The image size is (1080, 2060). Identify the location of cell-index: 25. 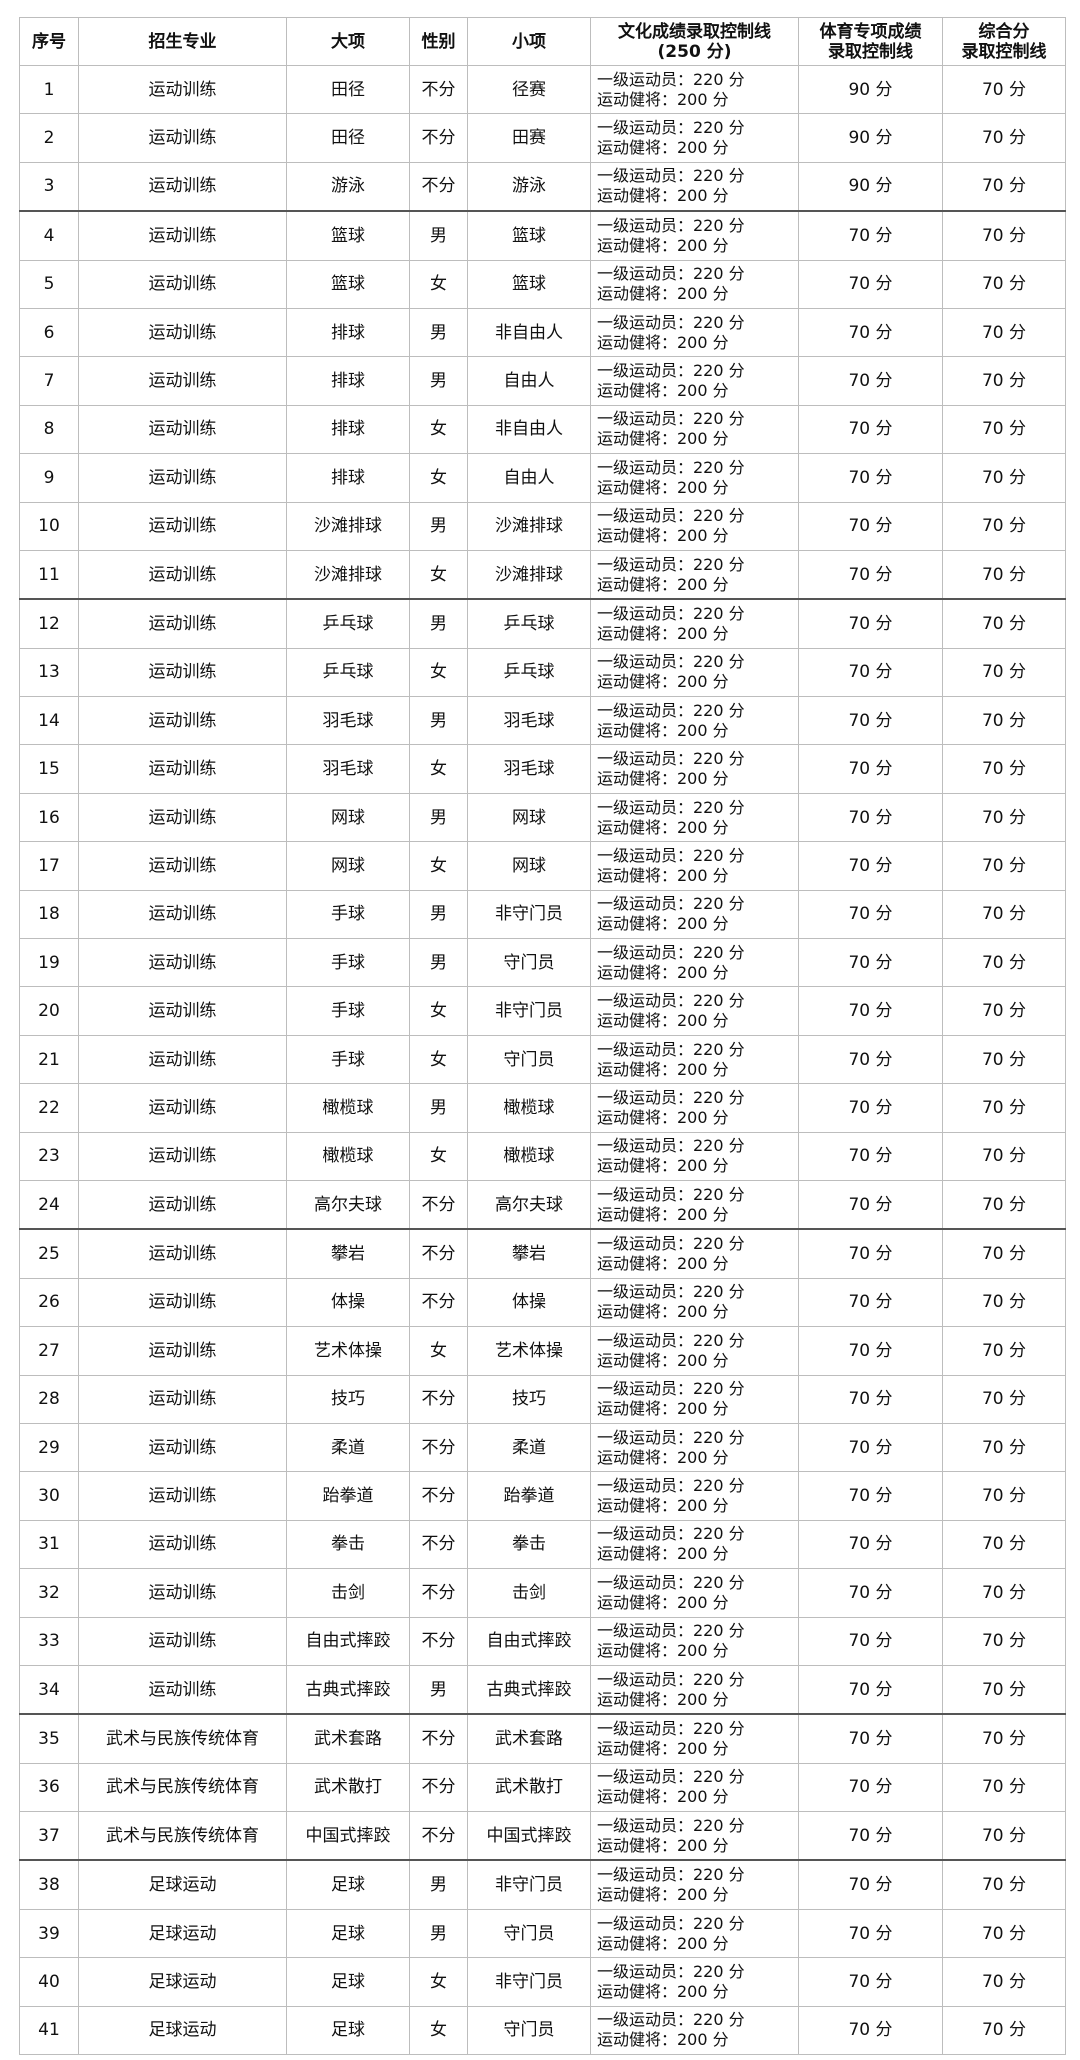
(49, 1253).